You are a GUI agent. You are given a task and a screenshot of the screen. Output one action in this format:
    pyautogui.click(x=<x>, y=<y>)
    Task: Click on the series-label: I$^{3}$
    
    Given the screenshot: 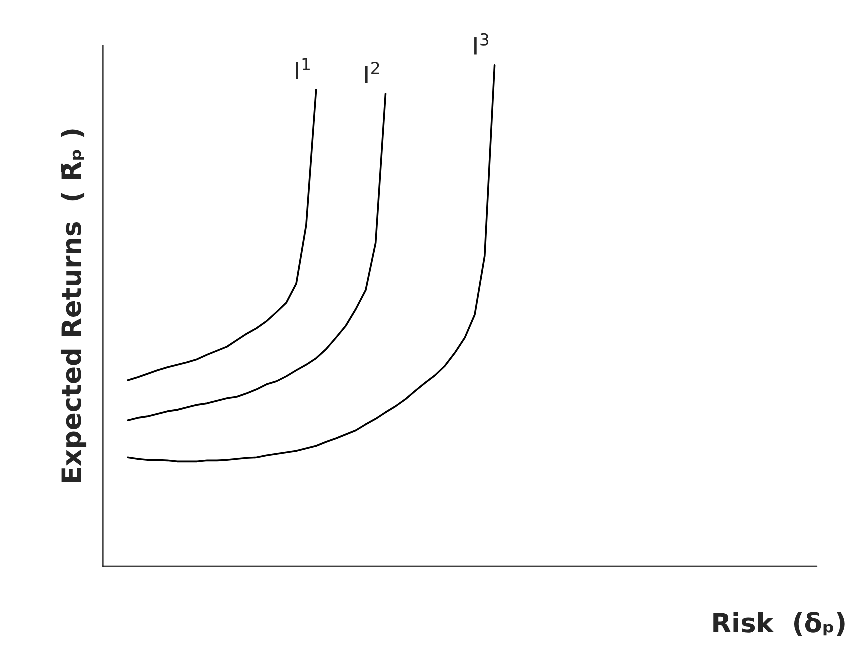 What is the action you would take?
    pyautogui.click(x=481, y=44)
    